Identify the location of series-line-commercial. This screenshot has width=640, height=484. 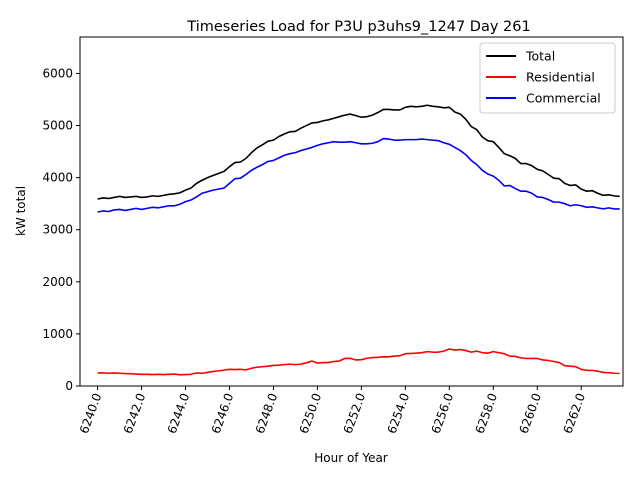
(358, 175).